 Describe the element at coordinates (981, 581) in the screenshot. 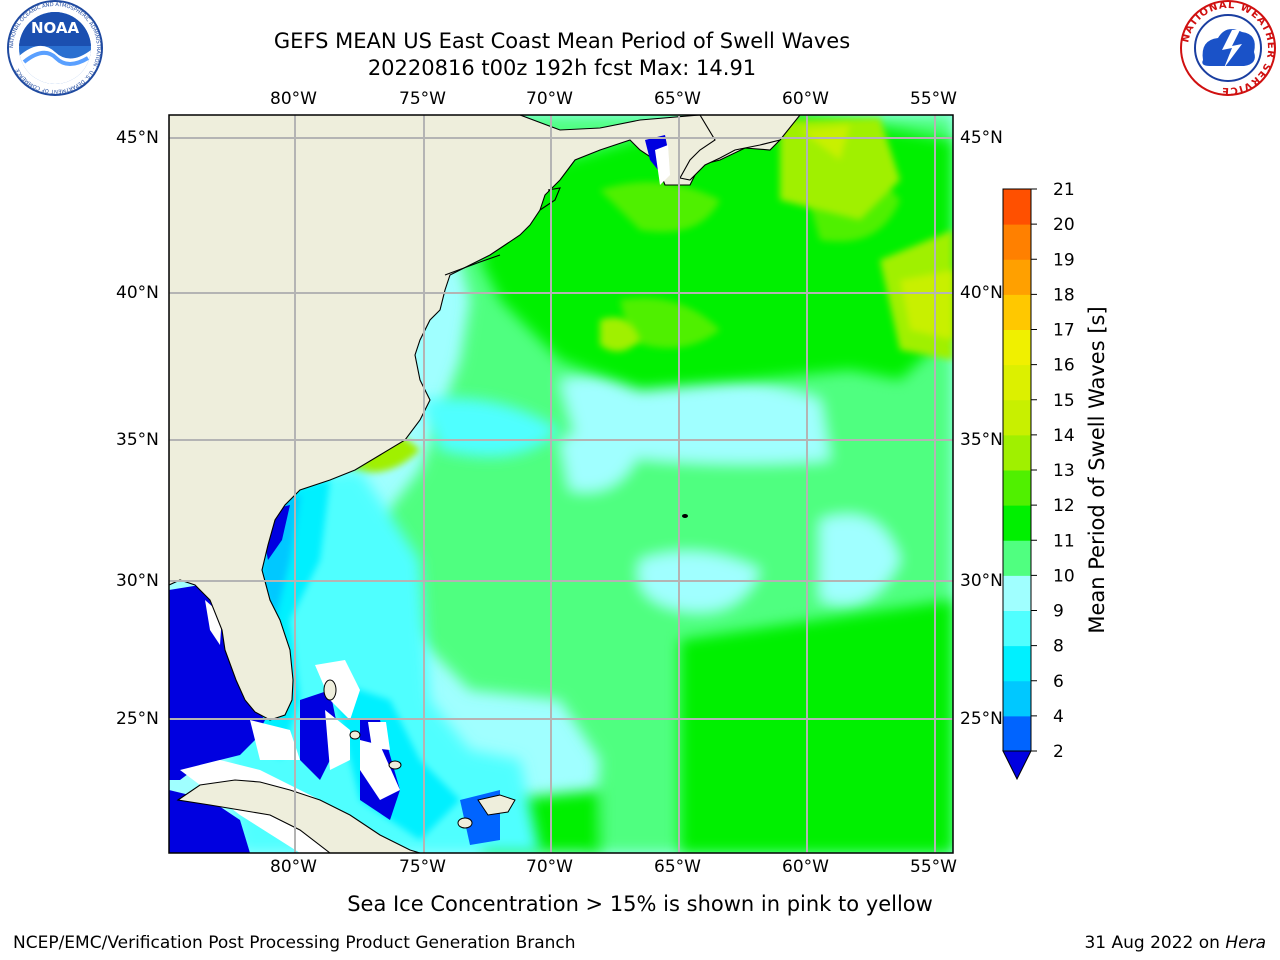

I see `lat-label-right: 30°N` at that location.